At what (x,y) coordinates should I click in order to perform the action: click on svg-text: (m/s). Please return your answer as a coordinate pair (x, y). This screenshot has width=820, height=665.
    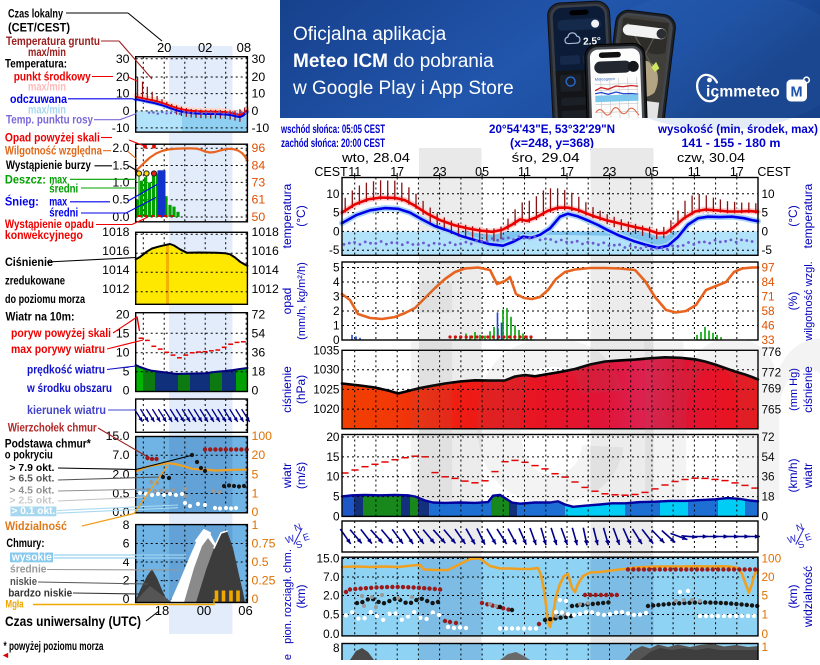
    Looking at the image, I should click on (301, 475).